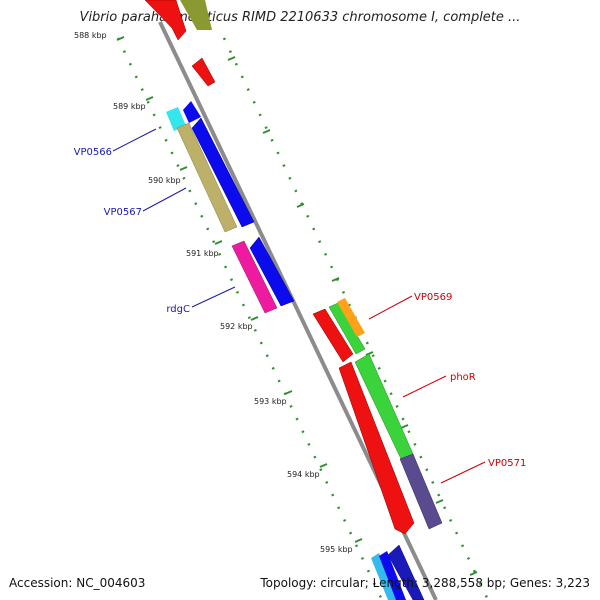 The image size is (600, 600). Describe the element at coordinates (236, 326) in the screenshot. I see `tick-label: 592 kbp` at that location.